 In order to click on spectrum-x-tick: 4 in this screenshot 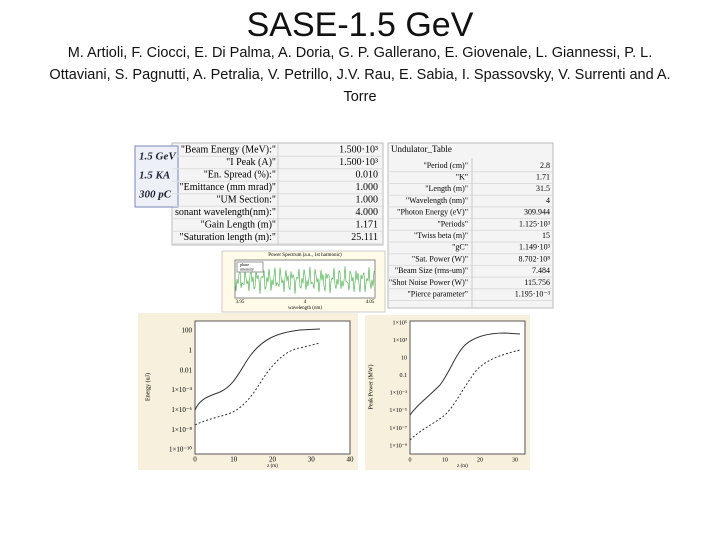, I will do `click(305, 302)`.